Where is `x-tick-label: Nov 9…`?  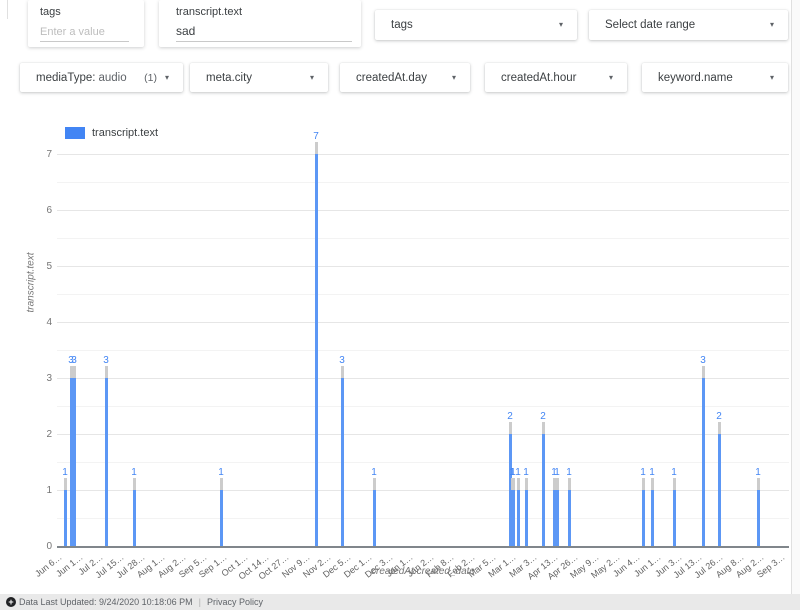
x-tick-label: Nov 9… is located at coordinates (295, 565).